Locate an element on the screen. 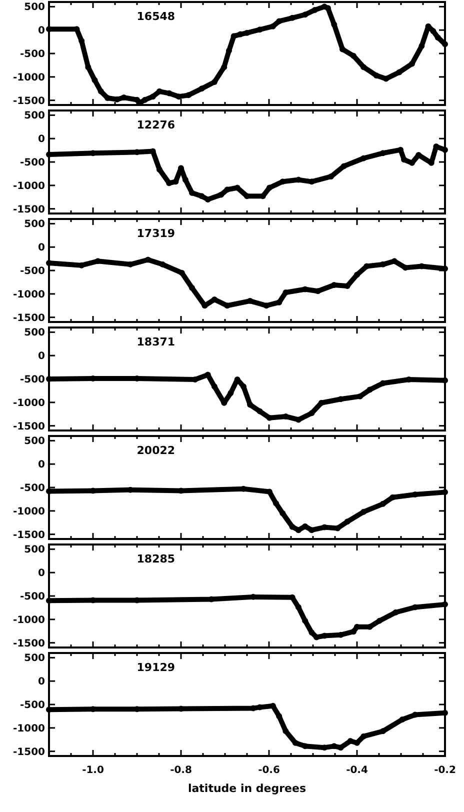 The height and width of the screenshot is (812, 464). text: 18285 is located at coordinates (156, 559).